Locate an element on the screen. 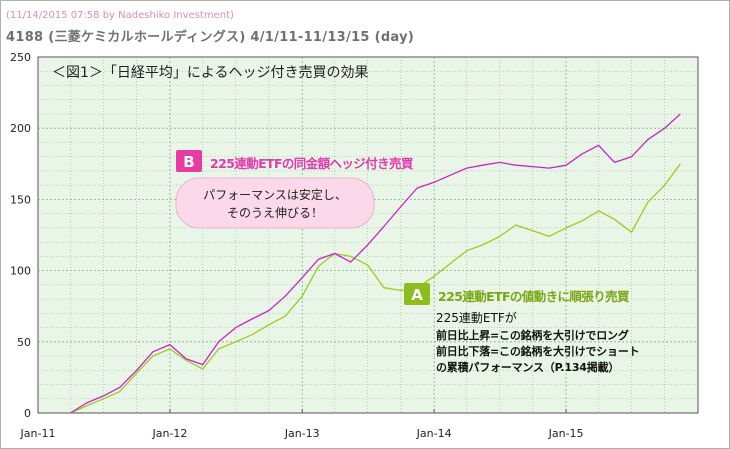  x-tick-label: Jan-12 is located at coordinates (169, 433).